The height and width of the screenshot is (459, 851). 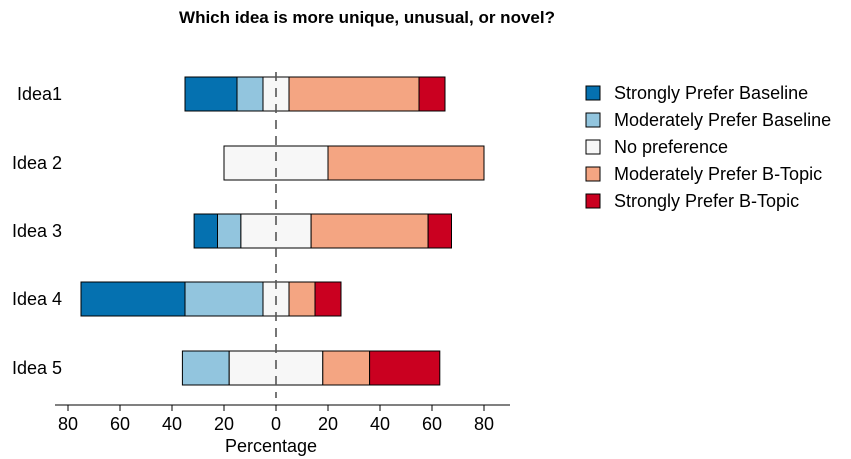 I want to click on legend-swatch-moderately-prefer-b-topic, so click(x=593, y=174).